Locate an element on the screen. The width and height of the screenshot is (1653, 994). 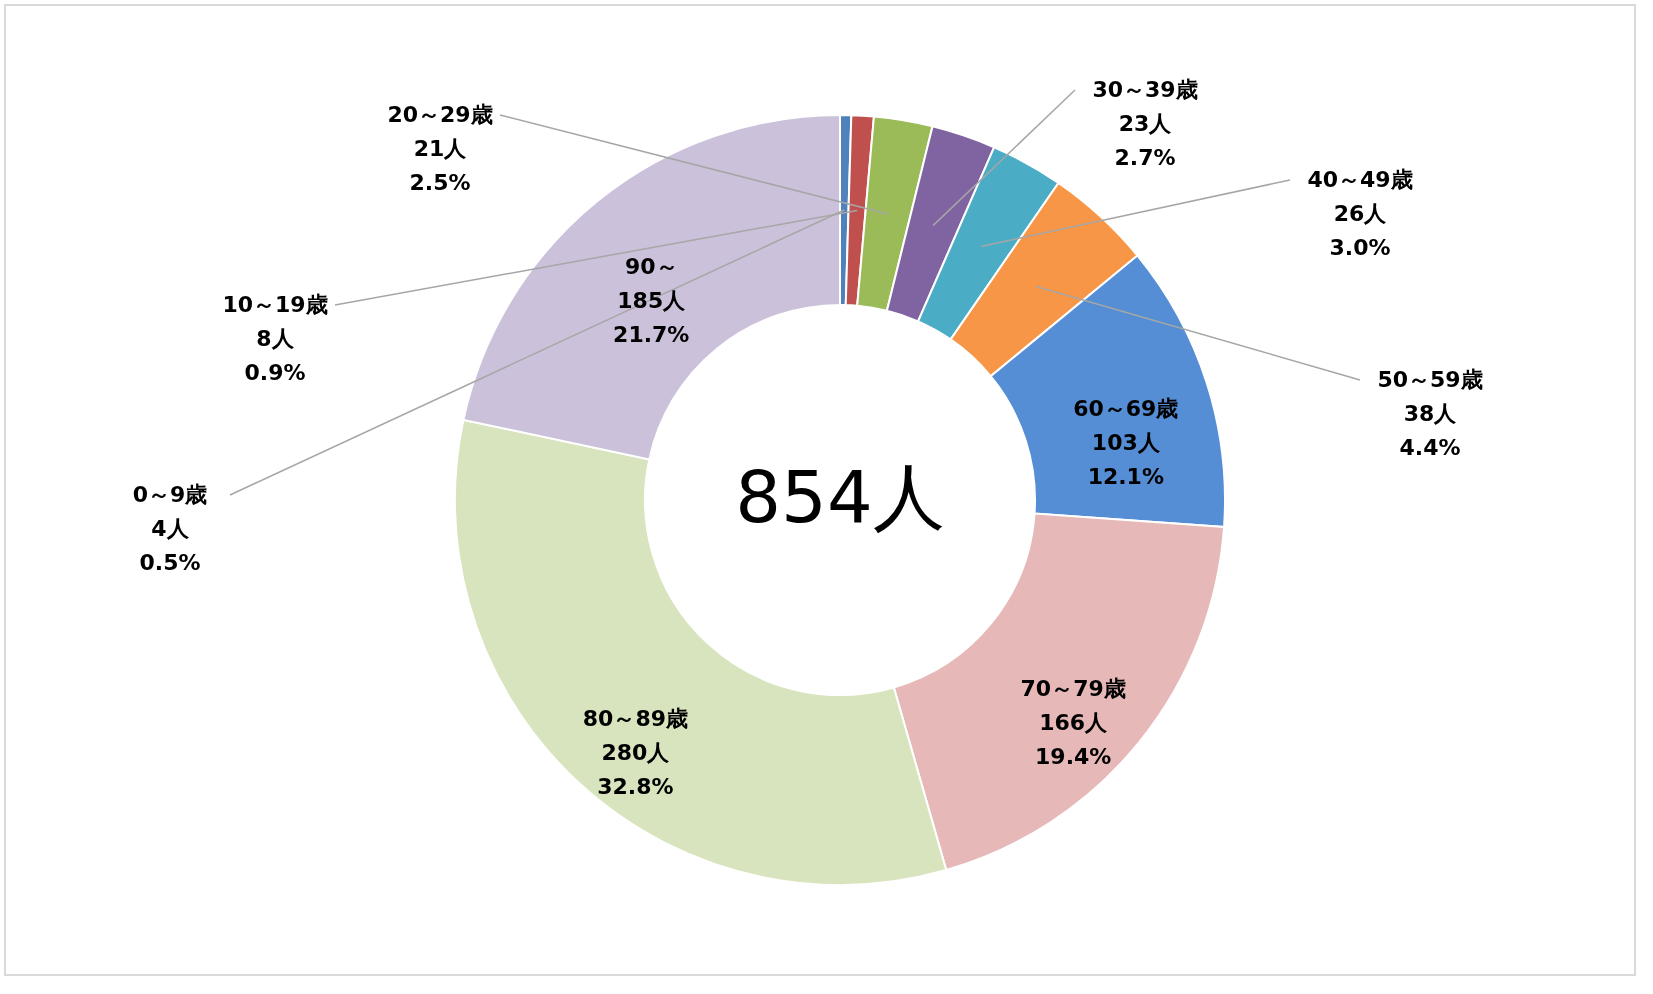
data-label: 38人 4.4% is located at coordinates (1430, 430).